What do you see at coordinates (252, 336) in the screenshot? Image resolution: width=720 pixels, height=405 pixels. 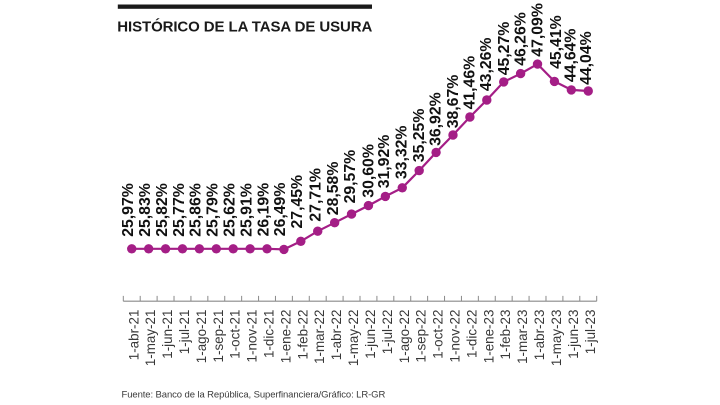 I see `svg-text: 1-nov-21` at bounding box center [252, 336].